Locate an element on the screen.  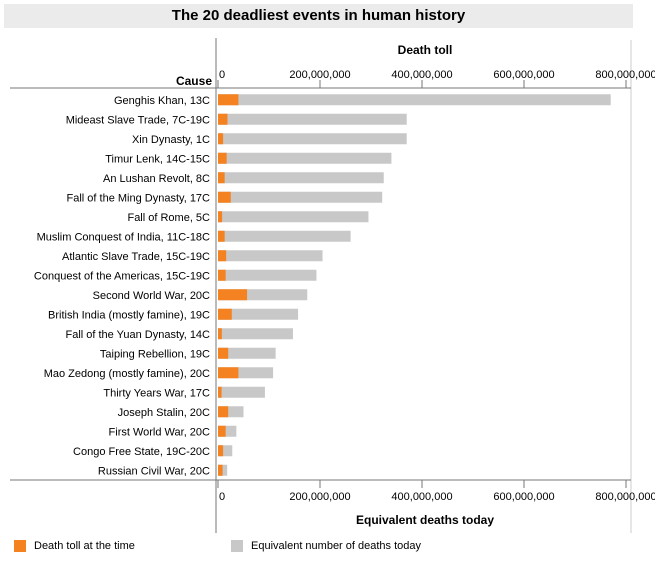
legend-swatch-grey is located at coordinates (237, 546).